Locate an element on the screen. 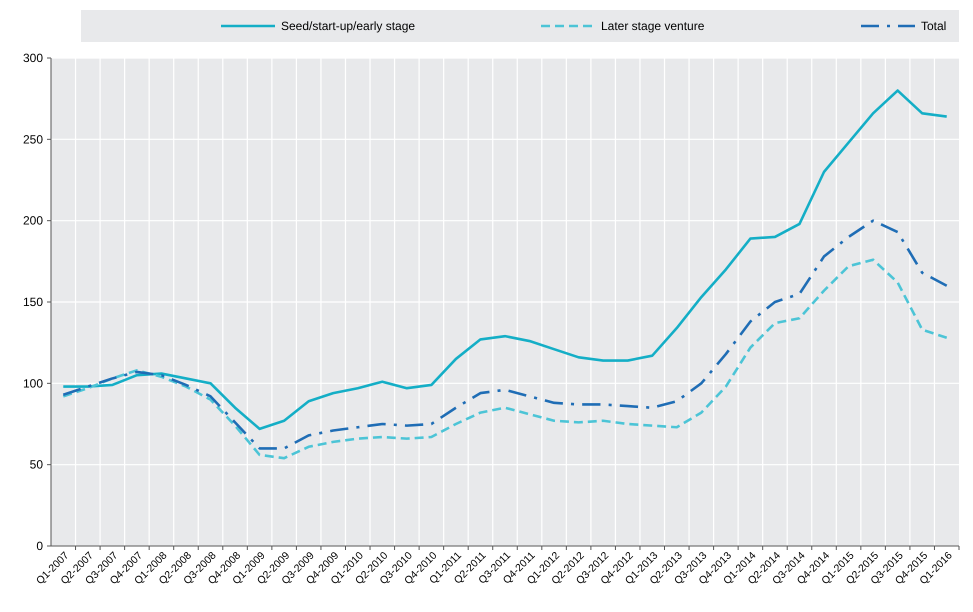  y-tick-label: 200 is located at coordinates (33, 221).